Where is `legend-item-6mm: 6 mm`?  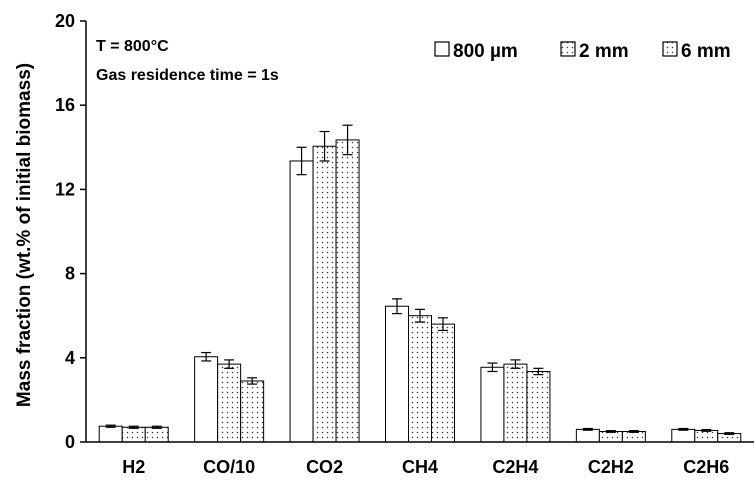
legend-item-6mm: 6 mm is located at coordinates (696, 51).